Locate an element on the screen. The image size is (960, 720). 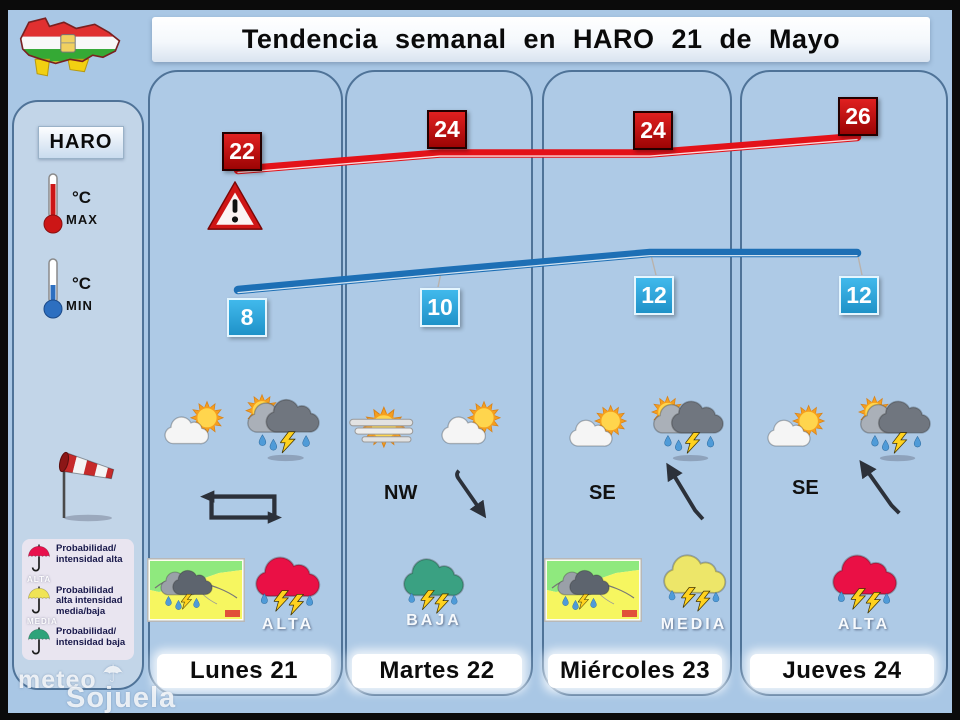
min-temp-label-miercoles: 12 is located at coordinates (654, 295).